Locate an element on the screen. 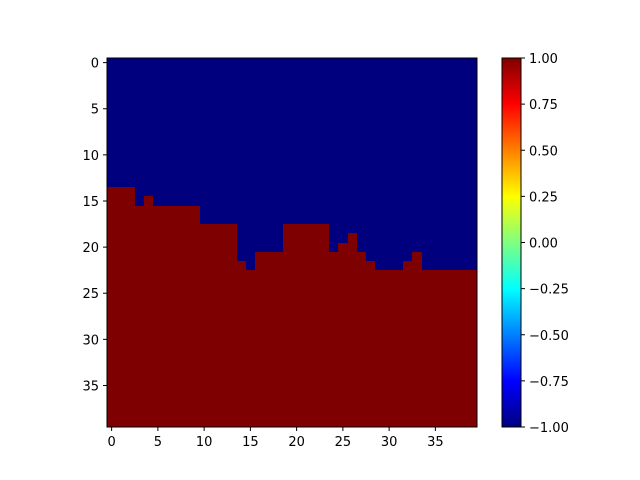 The image size is (640, 480). y-tick-label: 15 is located at coordinates (90, 202).